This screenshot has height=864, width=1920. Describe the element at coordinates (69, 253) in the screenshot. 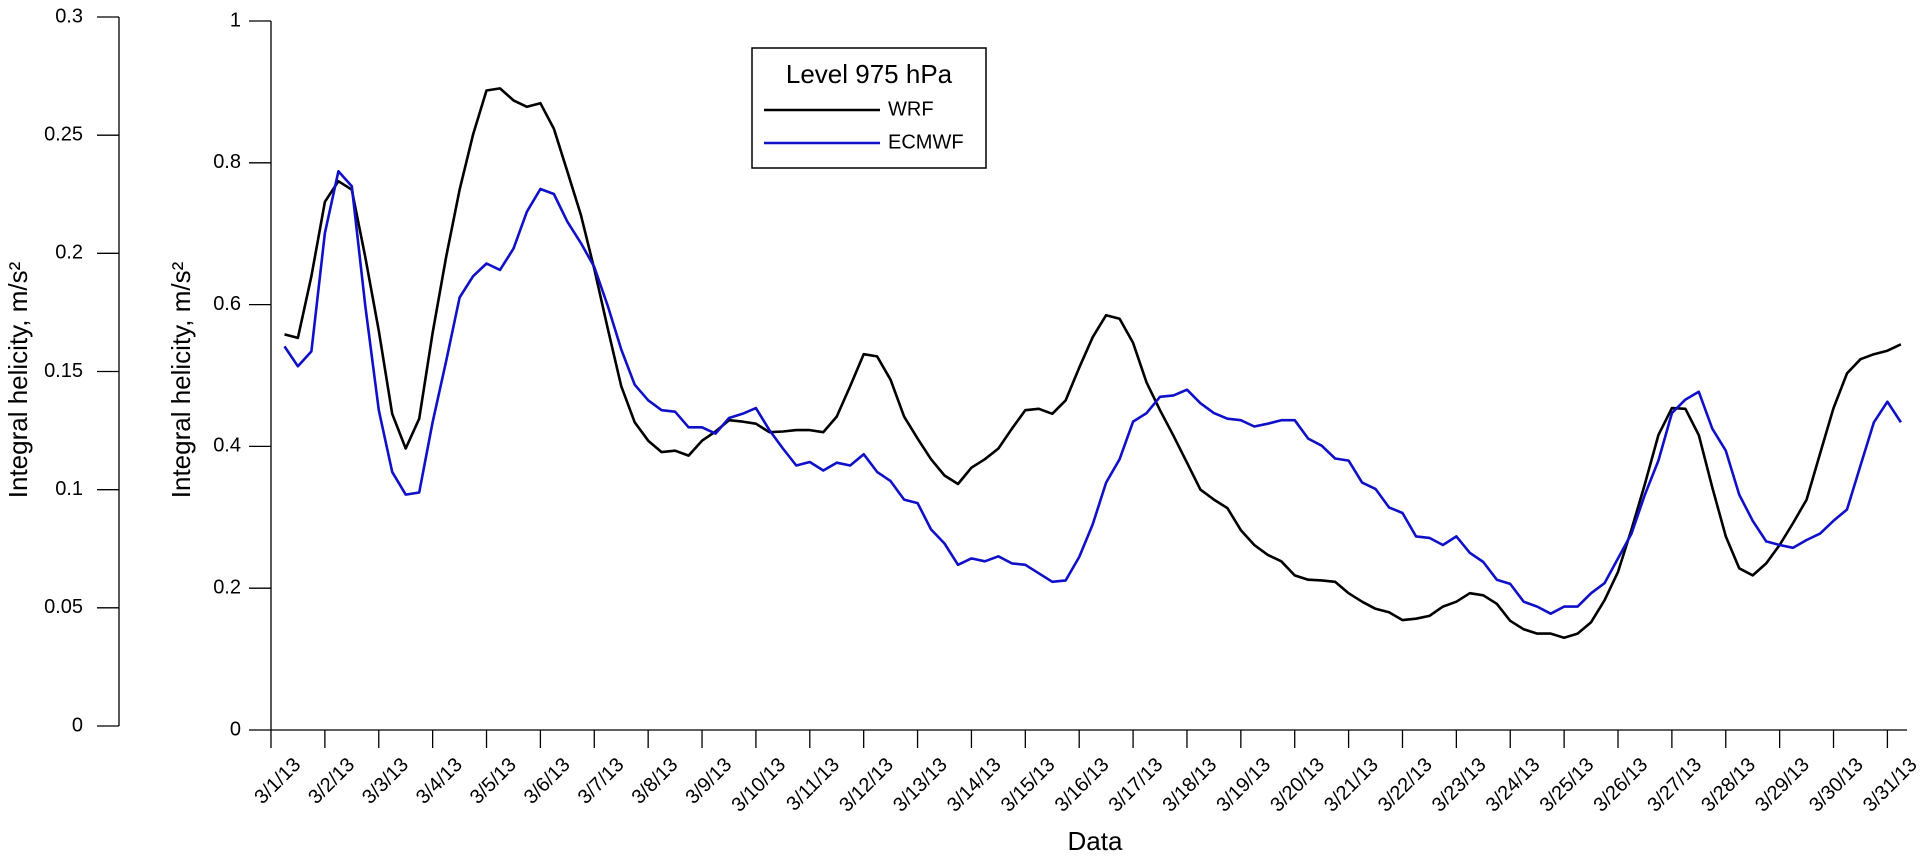

I see `y2-tick-label: 0.2` at that location.